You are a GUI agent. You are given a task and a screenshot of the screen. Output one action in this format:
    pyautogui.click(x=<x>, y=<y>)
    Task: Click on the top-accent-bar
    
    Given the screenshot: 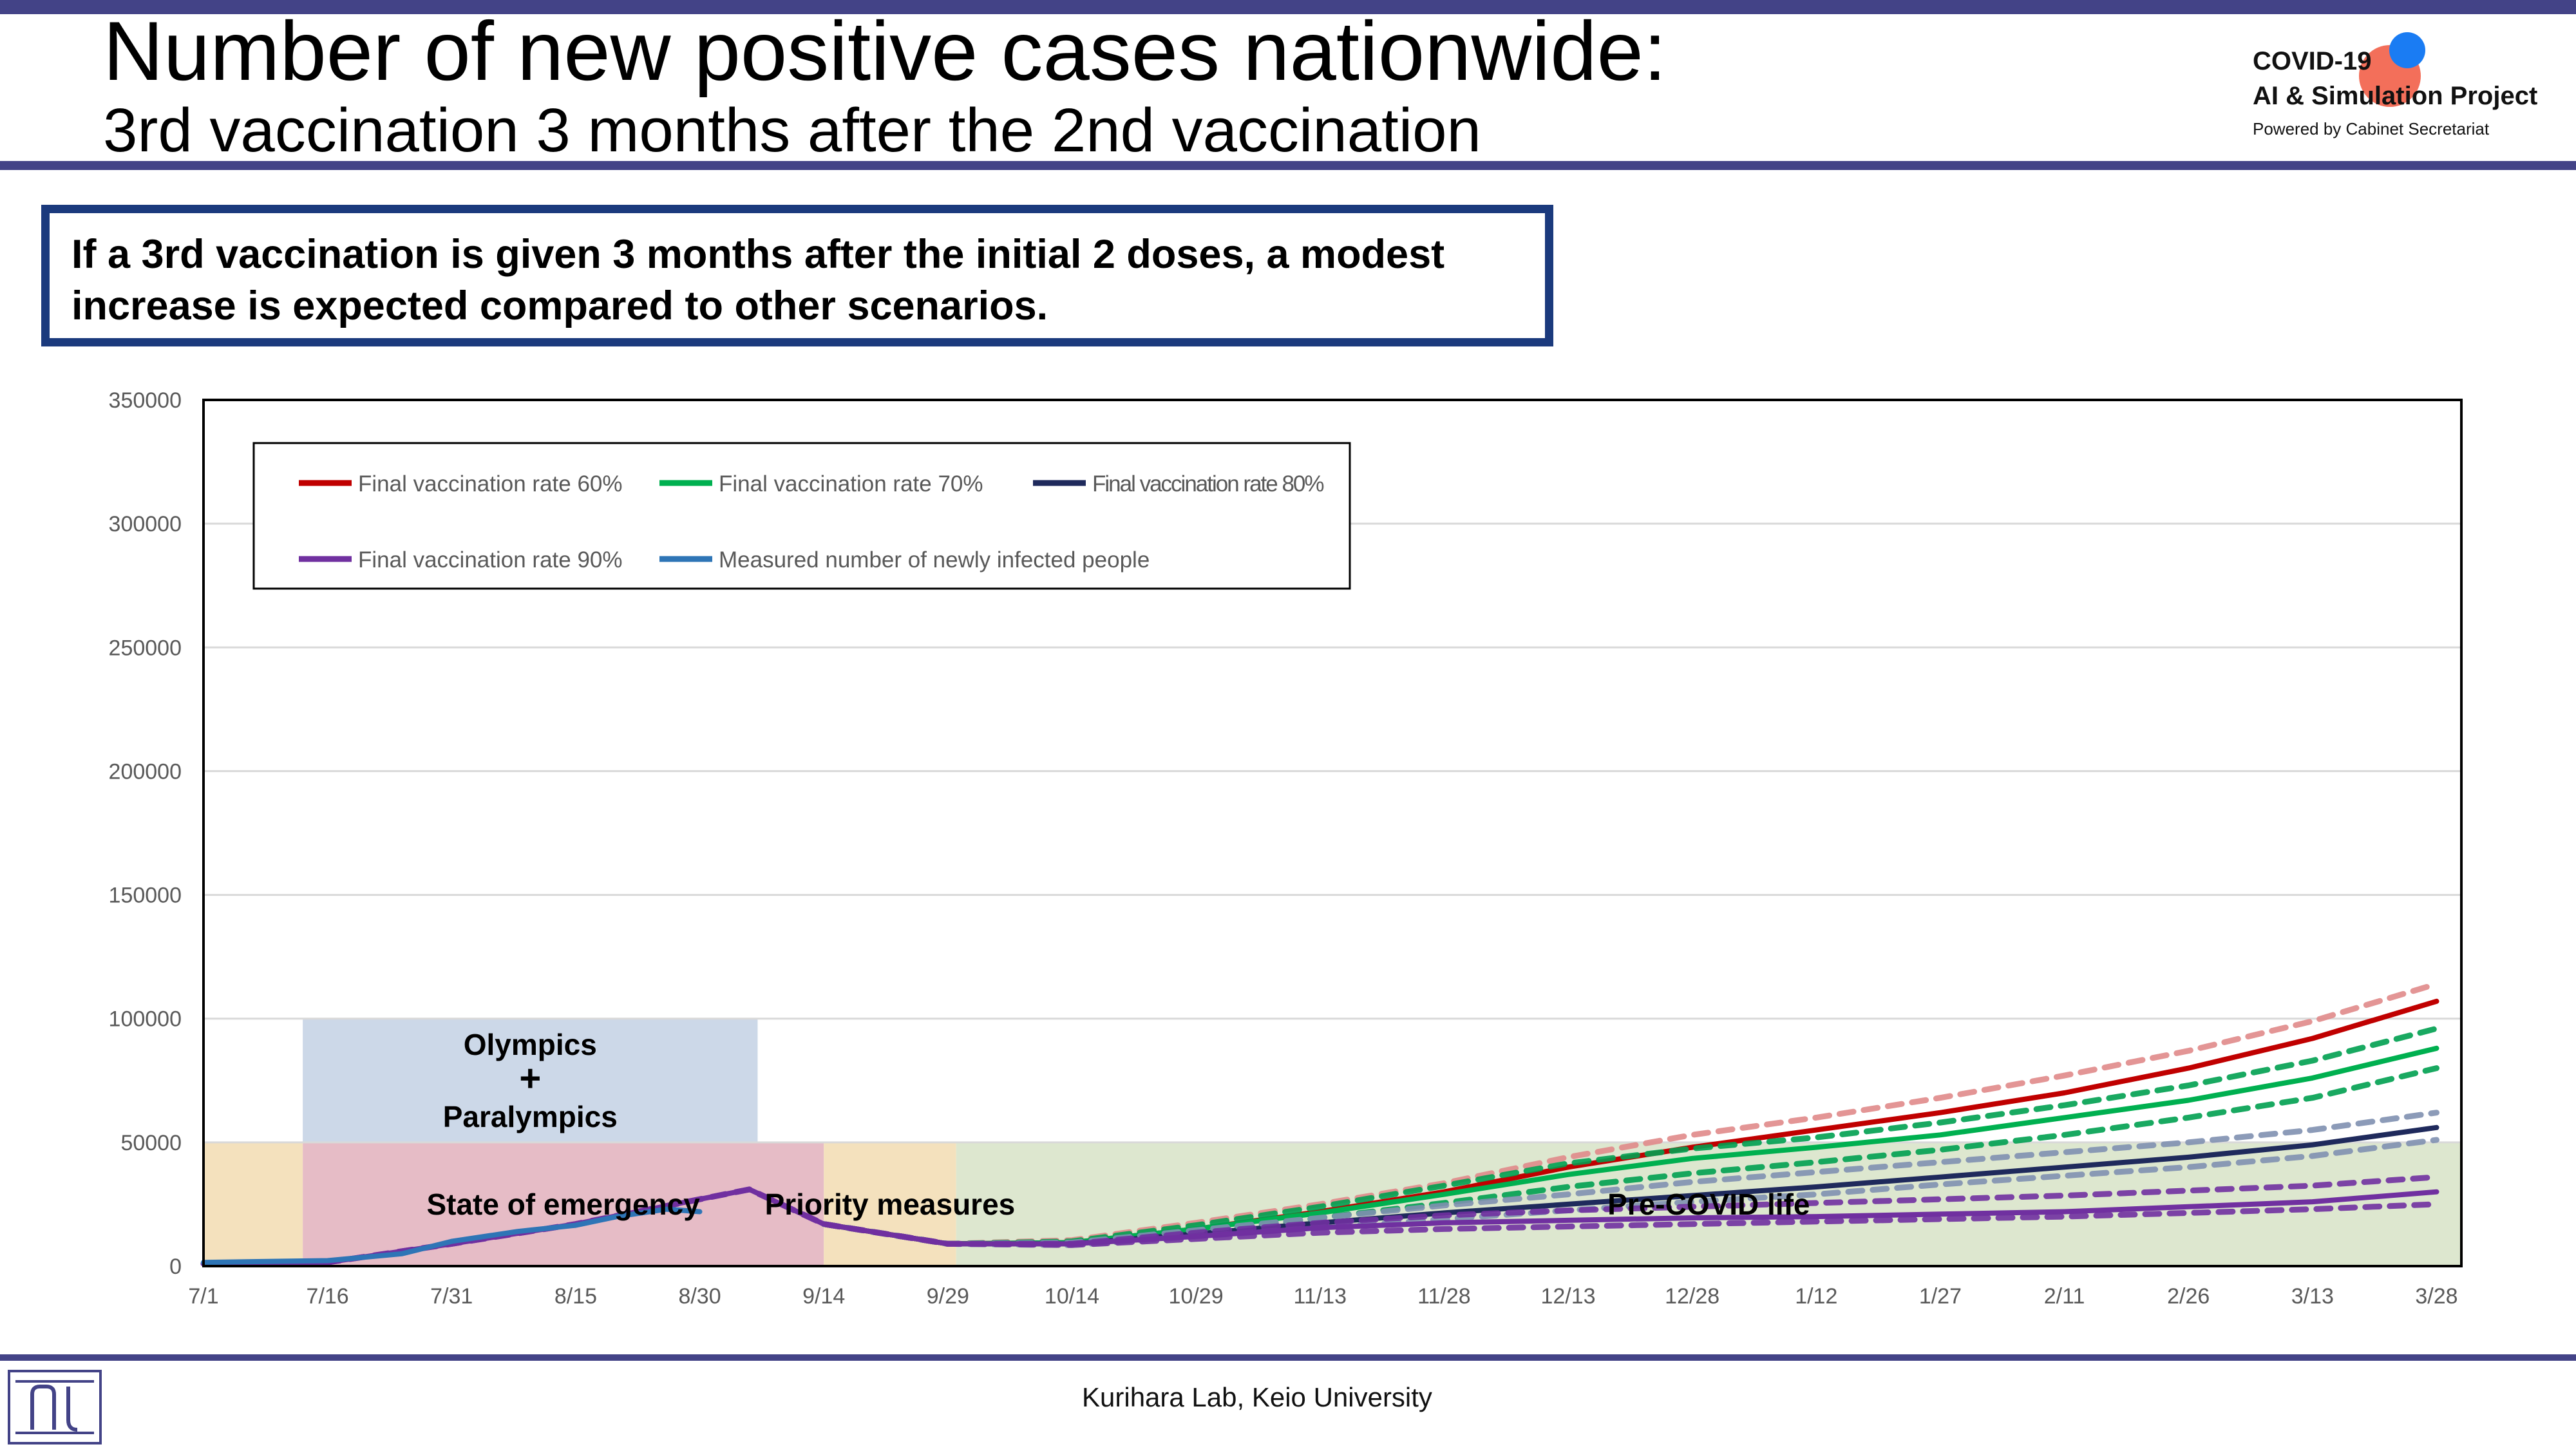 What is the action you would take?
    pyautogui.click(x=1288, y=7)
    